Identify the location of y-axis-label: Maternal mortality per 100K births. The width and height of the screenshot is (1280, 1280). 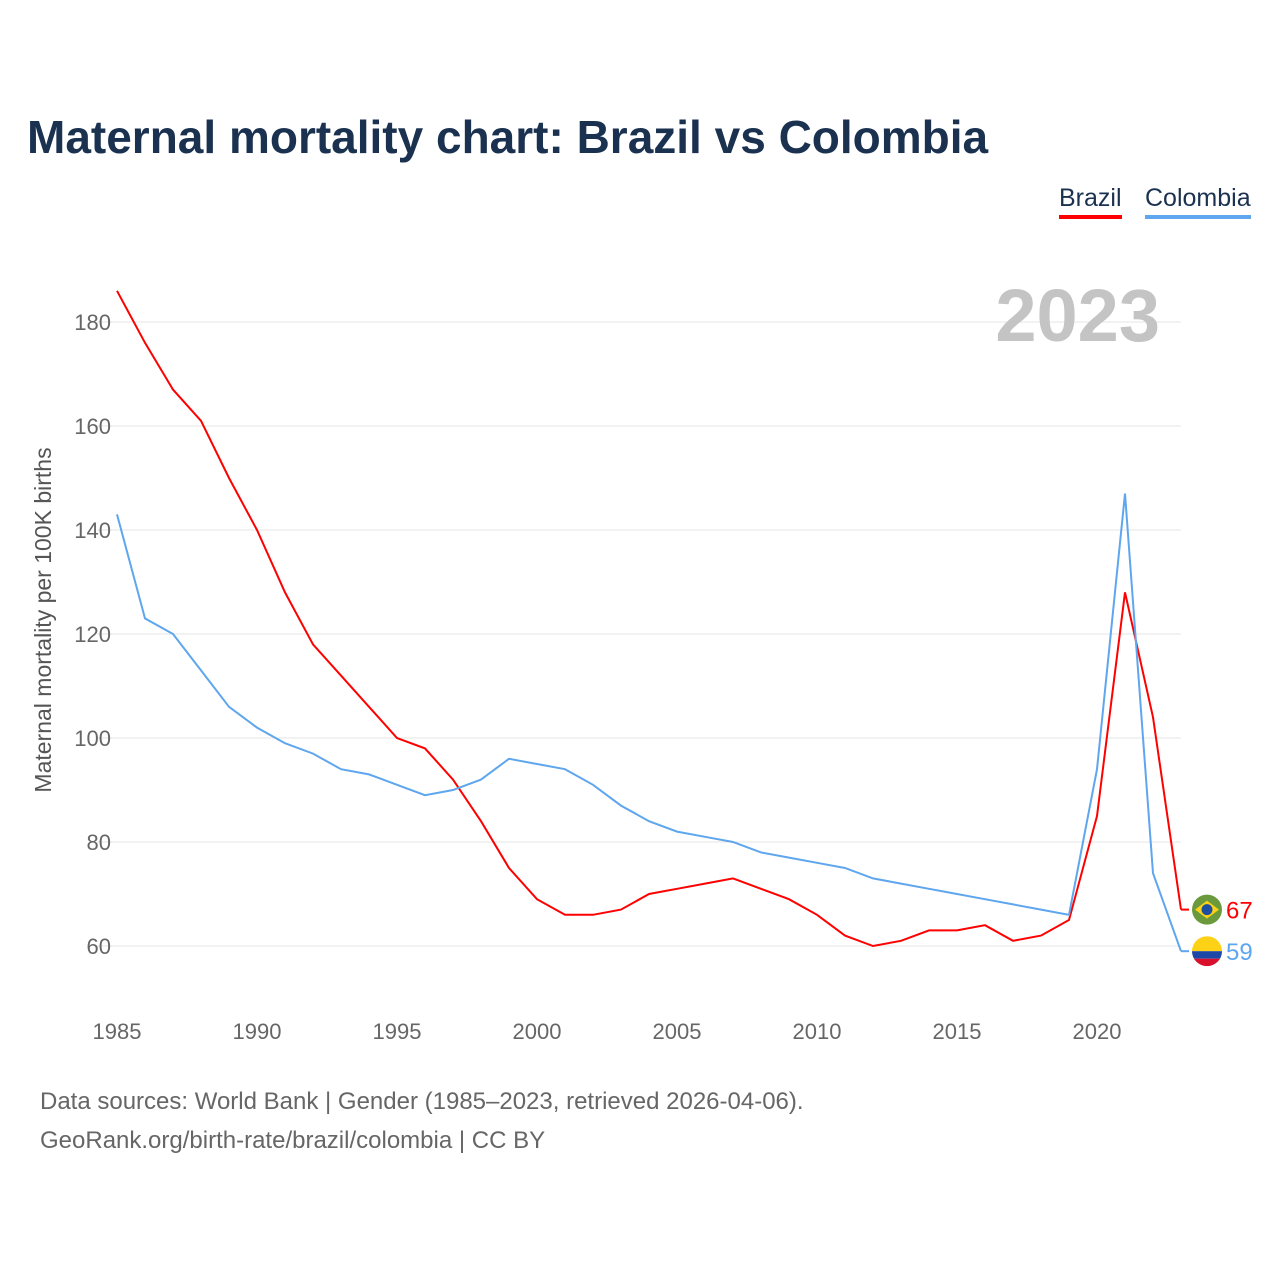
(43, 619).